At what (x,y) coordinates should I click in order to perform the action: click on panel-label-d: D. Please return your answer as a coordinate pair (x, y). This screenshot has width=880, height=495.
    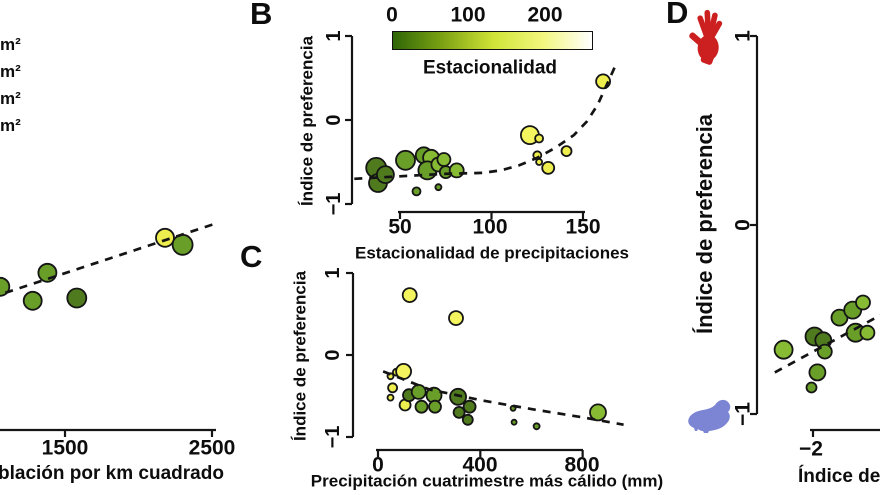
    Looking at the image, I should click on (677, 15).